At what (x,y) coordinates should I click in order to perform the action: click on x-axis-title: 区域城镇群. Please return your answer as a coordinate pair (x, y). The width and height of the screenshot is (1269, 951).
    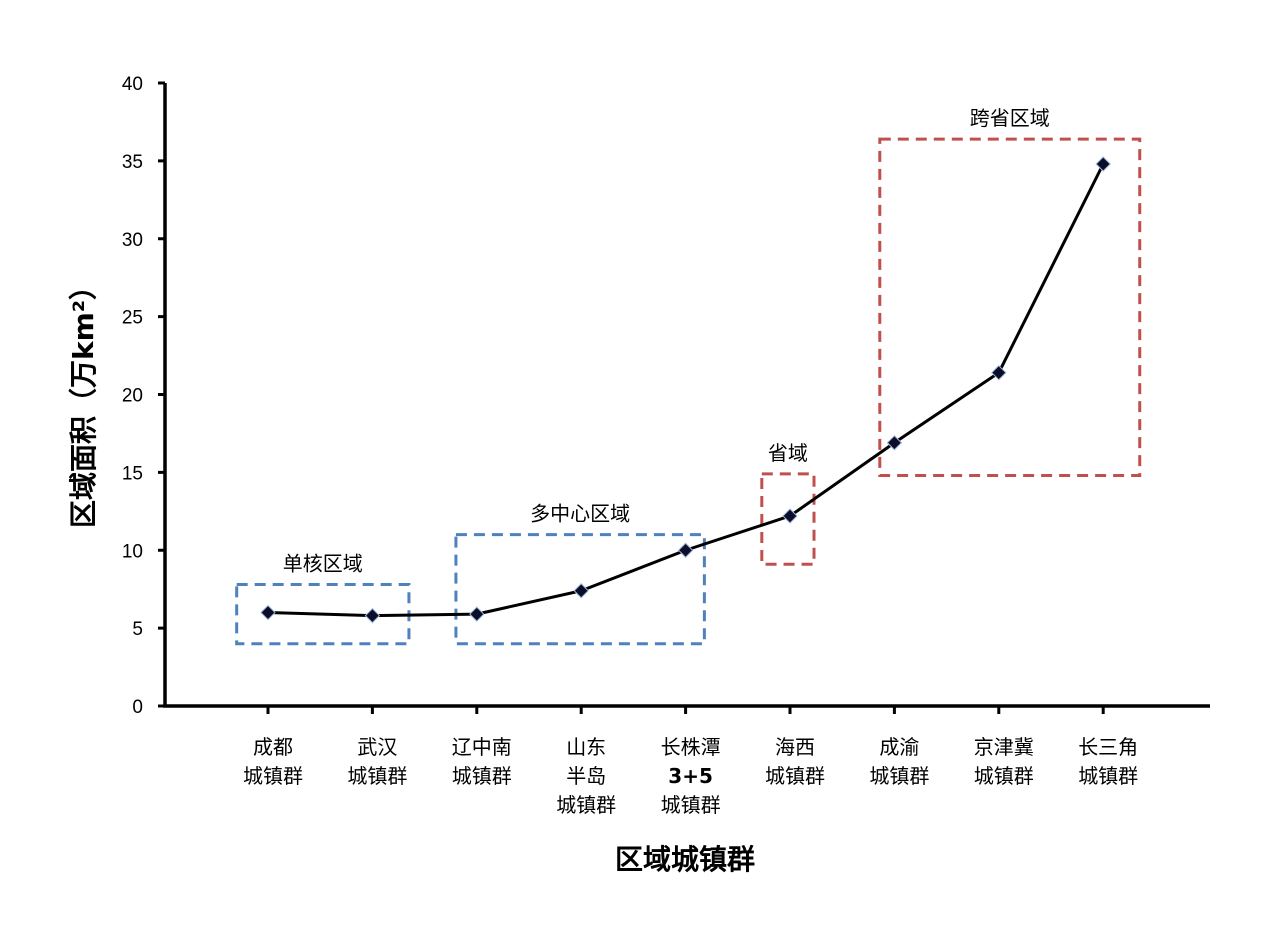
    Looking at the image, I should click on (685, 859).